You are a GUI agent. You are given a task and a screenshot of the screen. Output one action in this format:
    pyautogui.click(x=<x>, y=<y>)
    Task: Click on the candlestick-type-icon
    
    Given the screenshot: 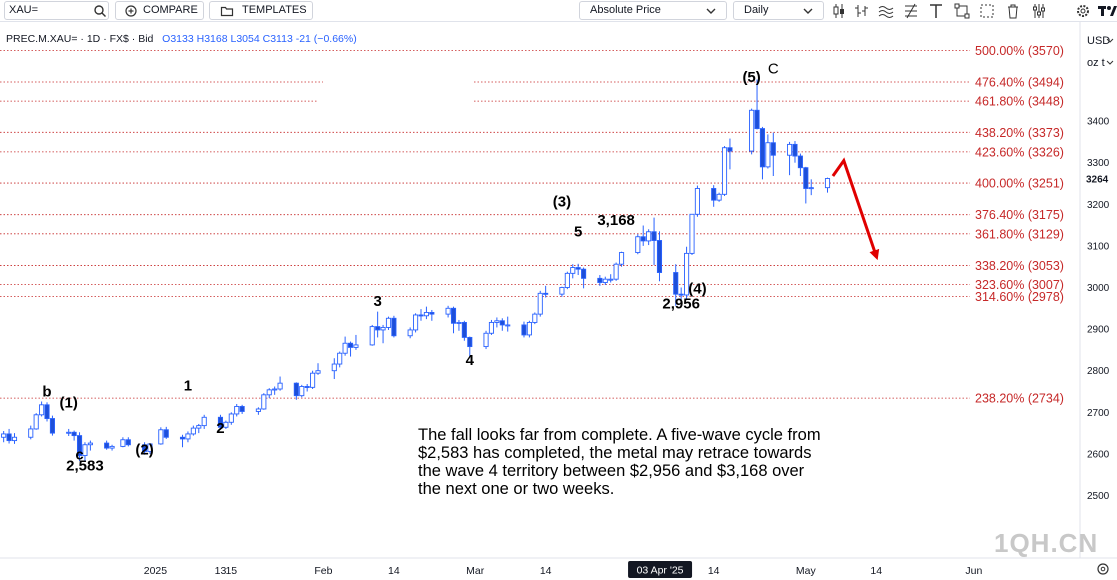 What is the action you would take?
    pyautogui.click(x=839, y=11)
    